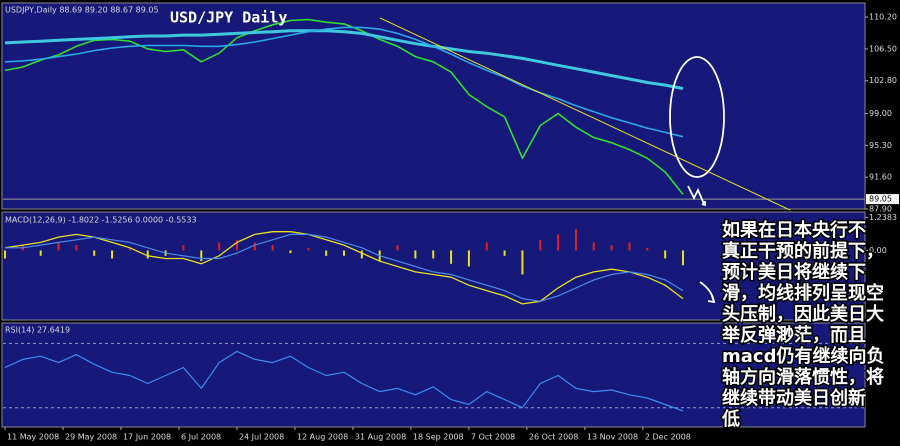  What do you see at coordinates (697, 117) in the screenshot?
I see `highlight-ellipse` at bounding box center [697, 117].